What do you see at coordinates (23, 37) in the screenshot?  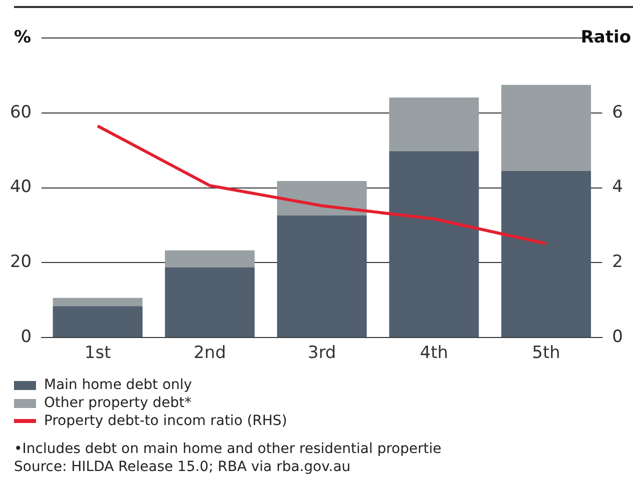 I see `y-axis-title: %` at bounding box center [23, 37].